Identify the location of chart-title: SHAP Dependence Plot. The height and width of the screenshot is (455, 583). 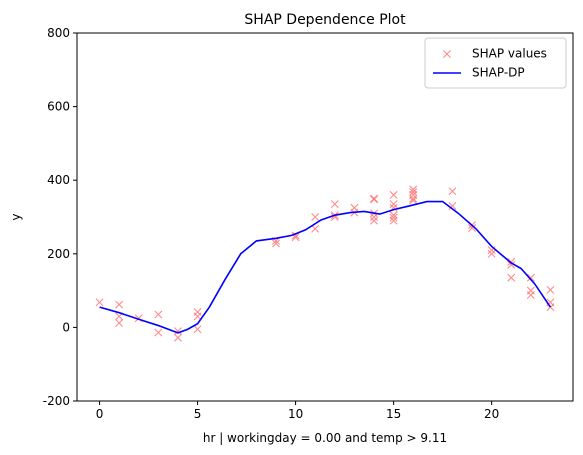
(325, 20).